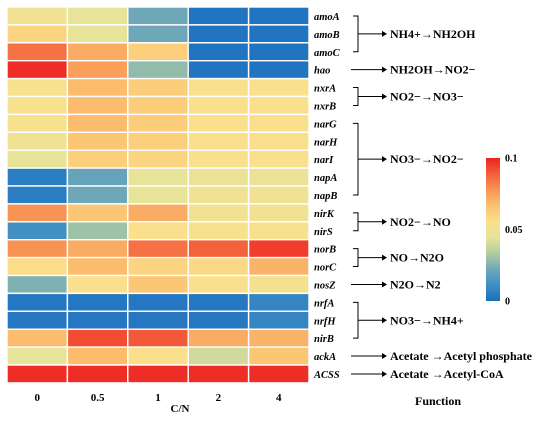  What do you see at coordinates (37, 398) in the screenshot?
I see `x-tick-label: 0` at bounding box center [37, 398].